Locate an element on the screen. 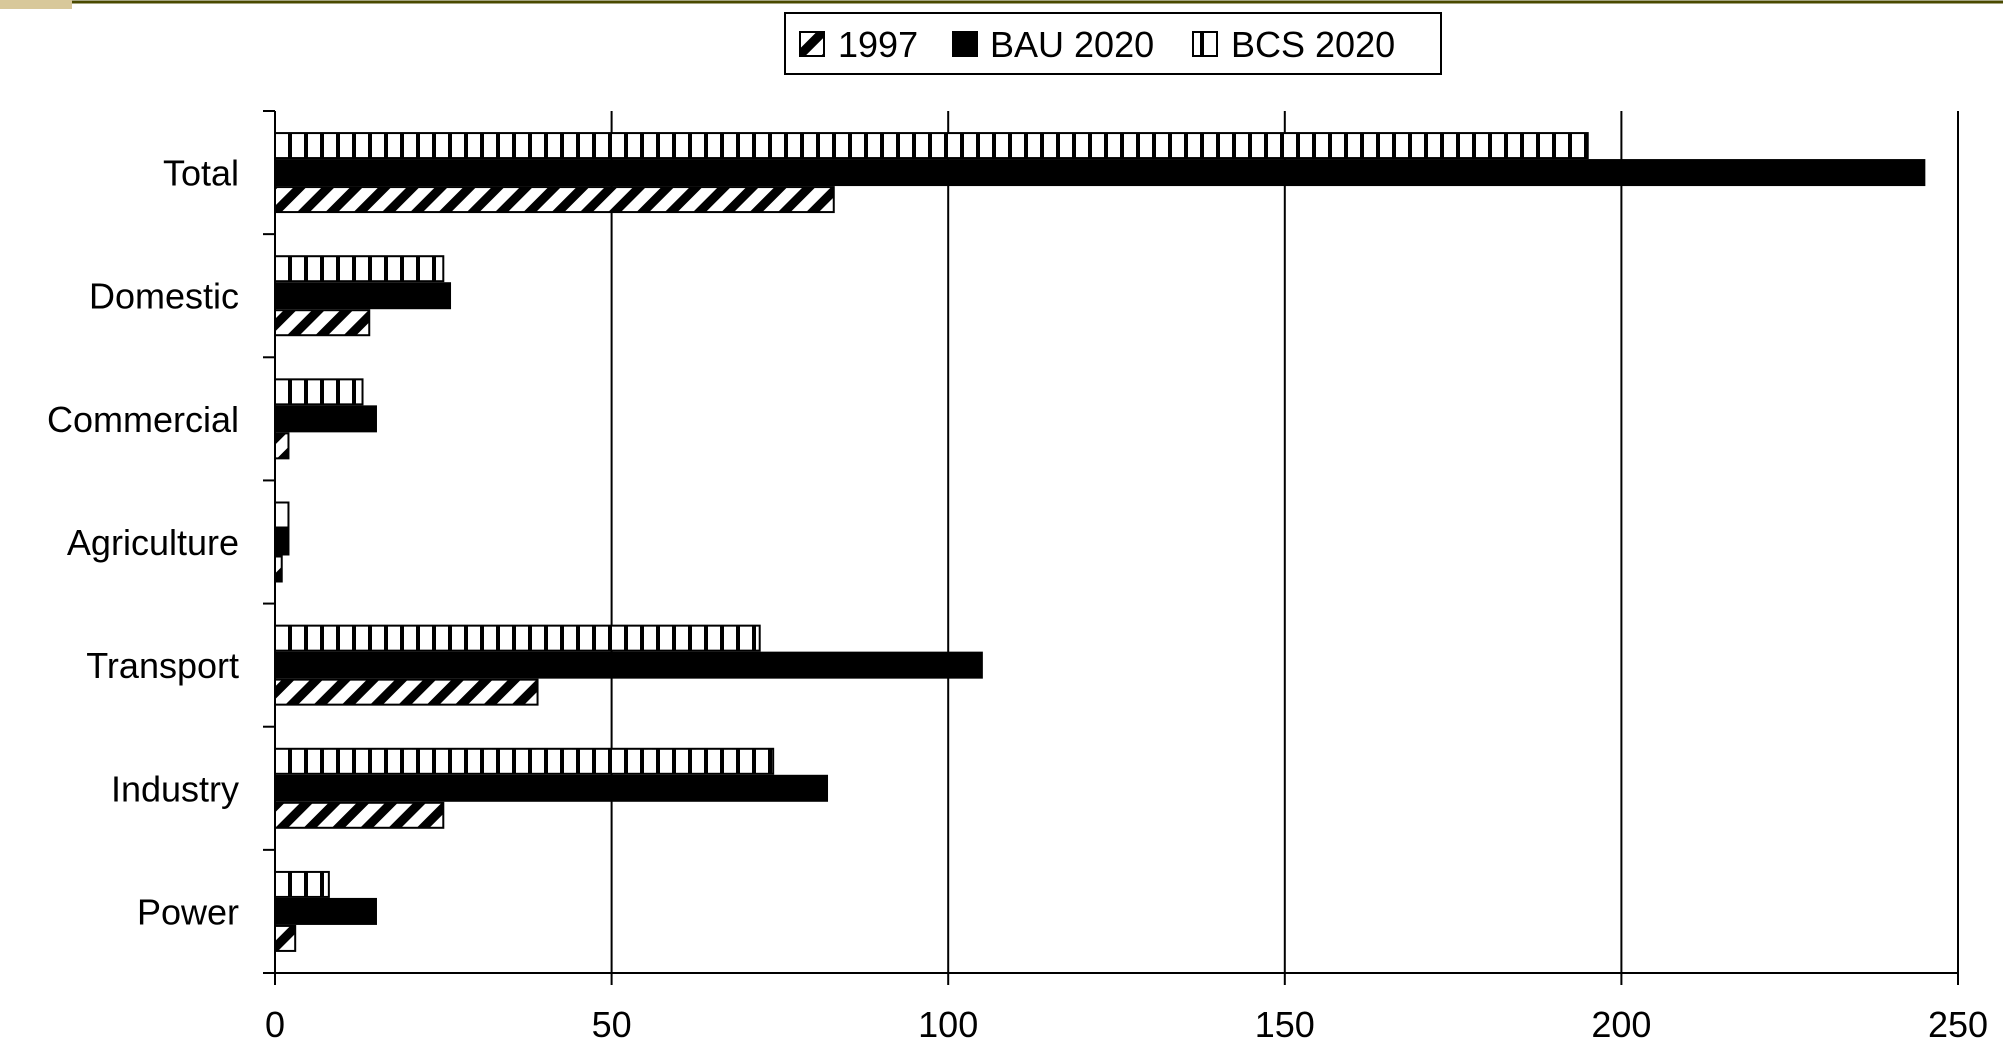 The image size is (2003, 1047). legend-swatch-bcs-2020 is located at coordinates (1205, 44).